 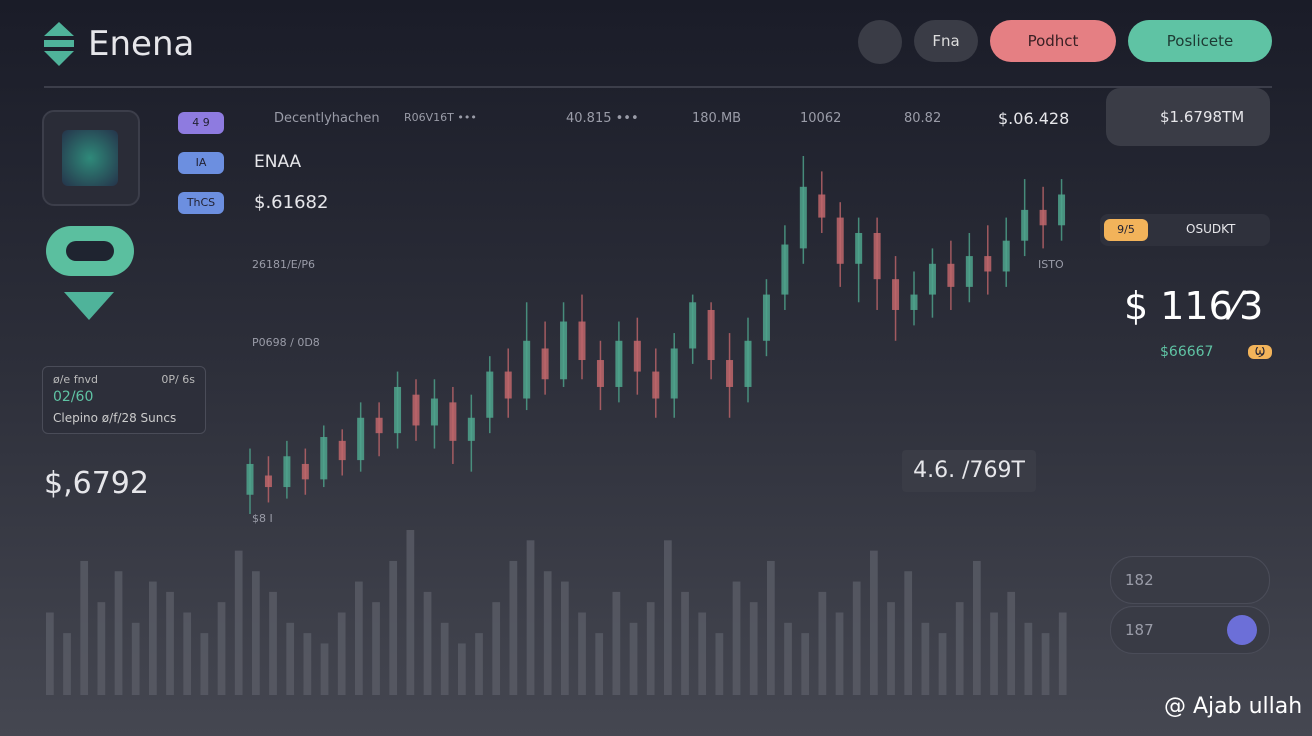 I want to click on button: Fna, so click(x=946, y=41).